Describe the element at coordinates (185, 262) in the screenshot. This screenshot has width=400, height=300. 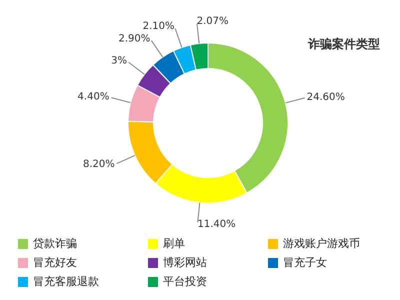
I see `legend-label: 博彩网站` at that location.